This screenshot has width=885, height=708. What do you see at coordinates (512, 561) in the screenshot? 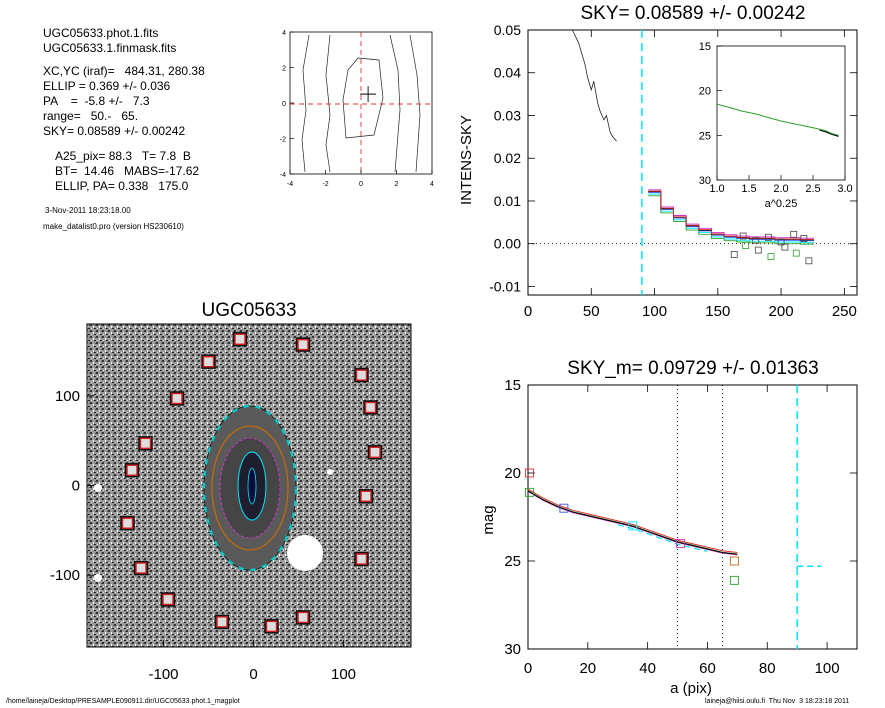
I see `mag-ytick-label: 25` at bounding box center [512, 561].